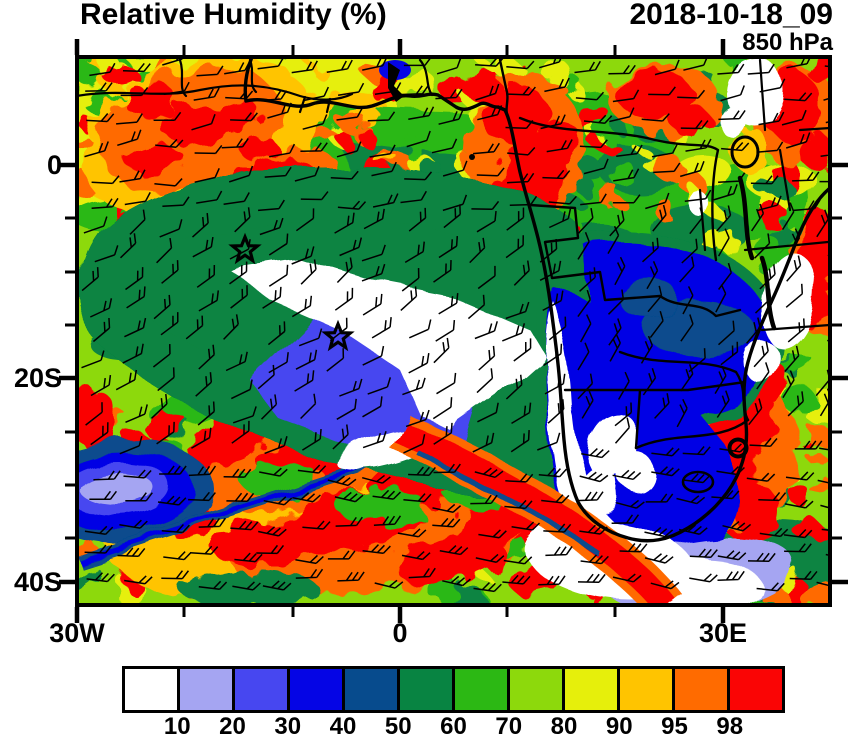 Image resolution: width=850 pixels, height=750 pixels. What do you see at coordinates (453, 726) in the screenshot?
I see `colorbar-boundary-label: 60` at bounding box center [453, 726].